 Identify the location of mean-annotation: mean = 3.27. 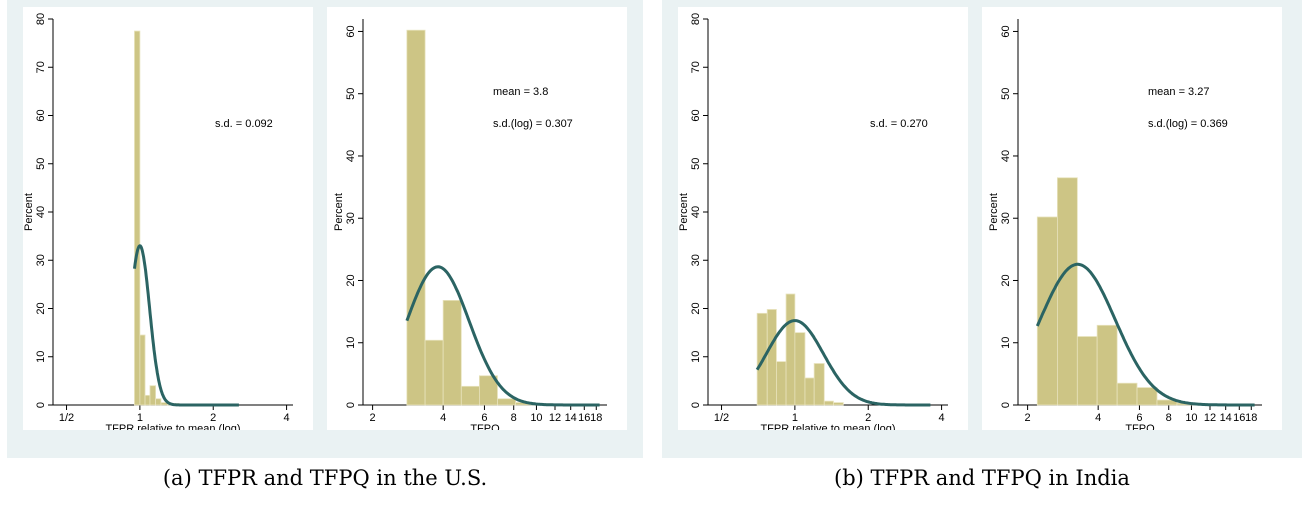
(1178, 92).